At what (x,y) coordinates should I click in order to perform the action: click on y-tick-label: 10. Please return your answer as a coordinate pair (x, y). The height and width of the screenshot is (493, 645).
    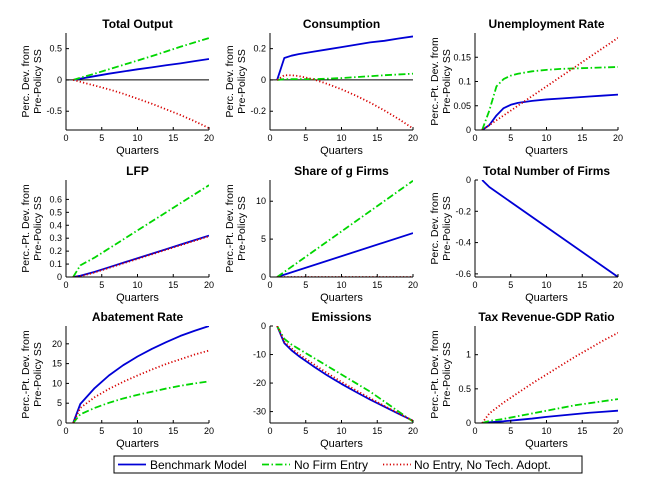
    Looking at the image, I should click on (261, 201).